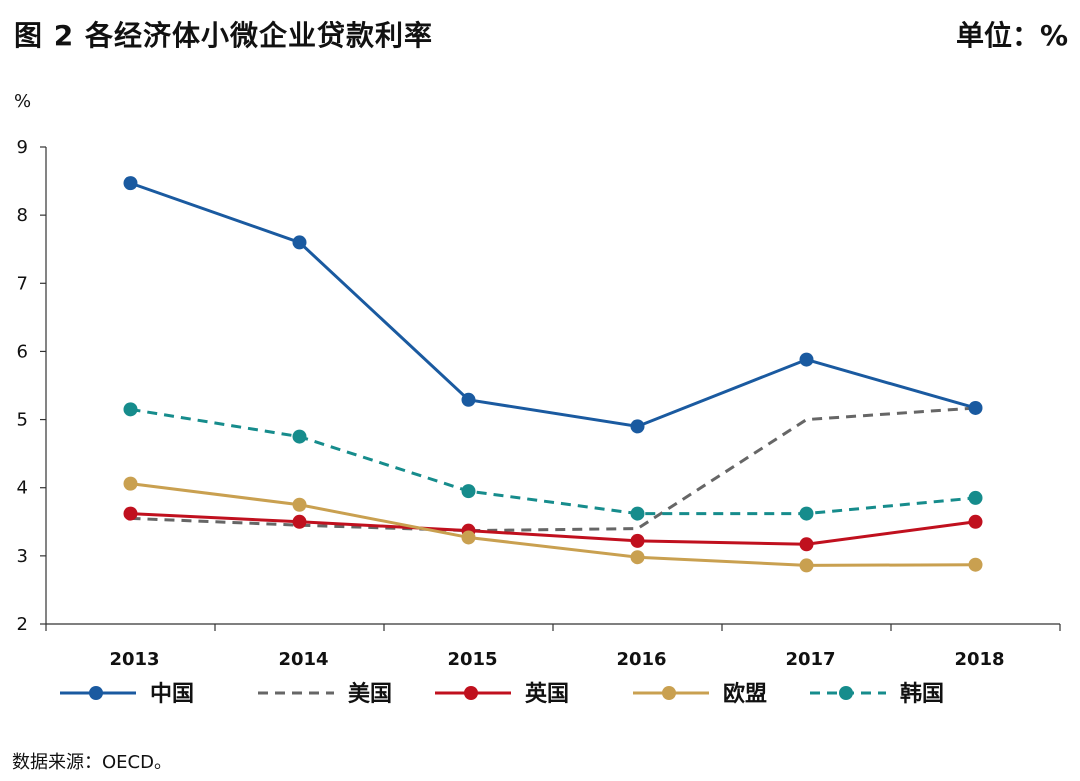 Image resolution: width=1080 pixels, height=781 pixels. What do you see at coordinates (92, 762) in the screenshot?
I see `source-note: 数据来源：OECD。` at bounding box center [92, 762].